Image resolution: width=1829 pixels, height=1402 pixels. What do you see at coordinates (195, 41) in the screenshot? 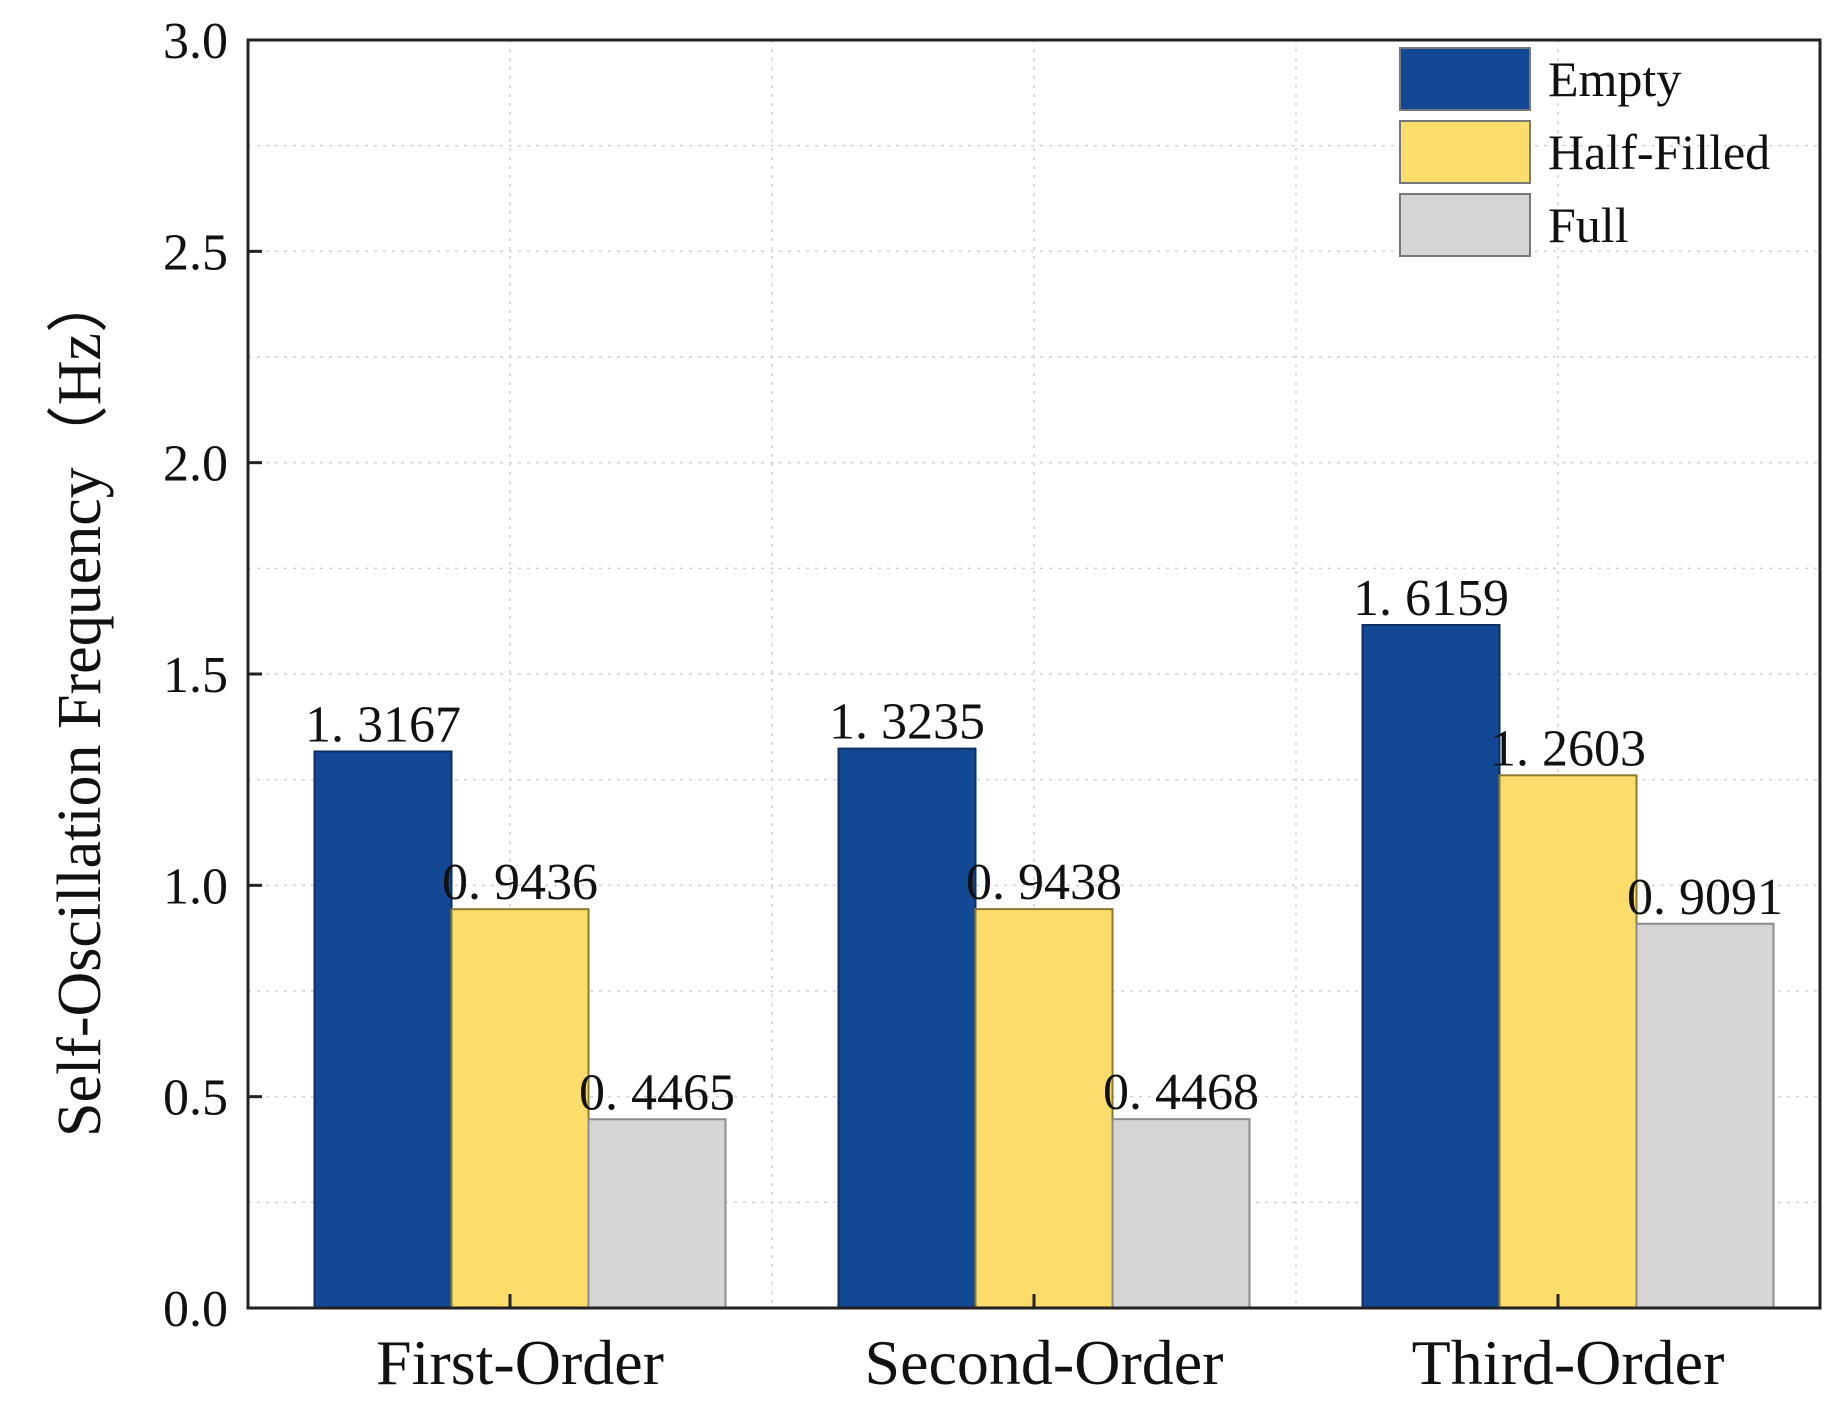
I see `y-tick-label: 3.0` at bounding box center [195, 41].